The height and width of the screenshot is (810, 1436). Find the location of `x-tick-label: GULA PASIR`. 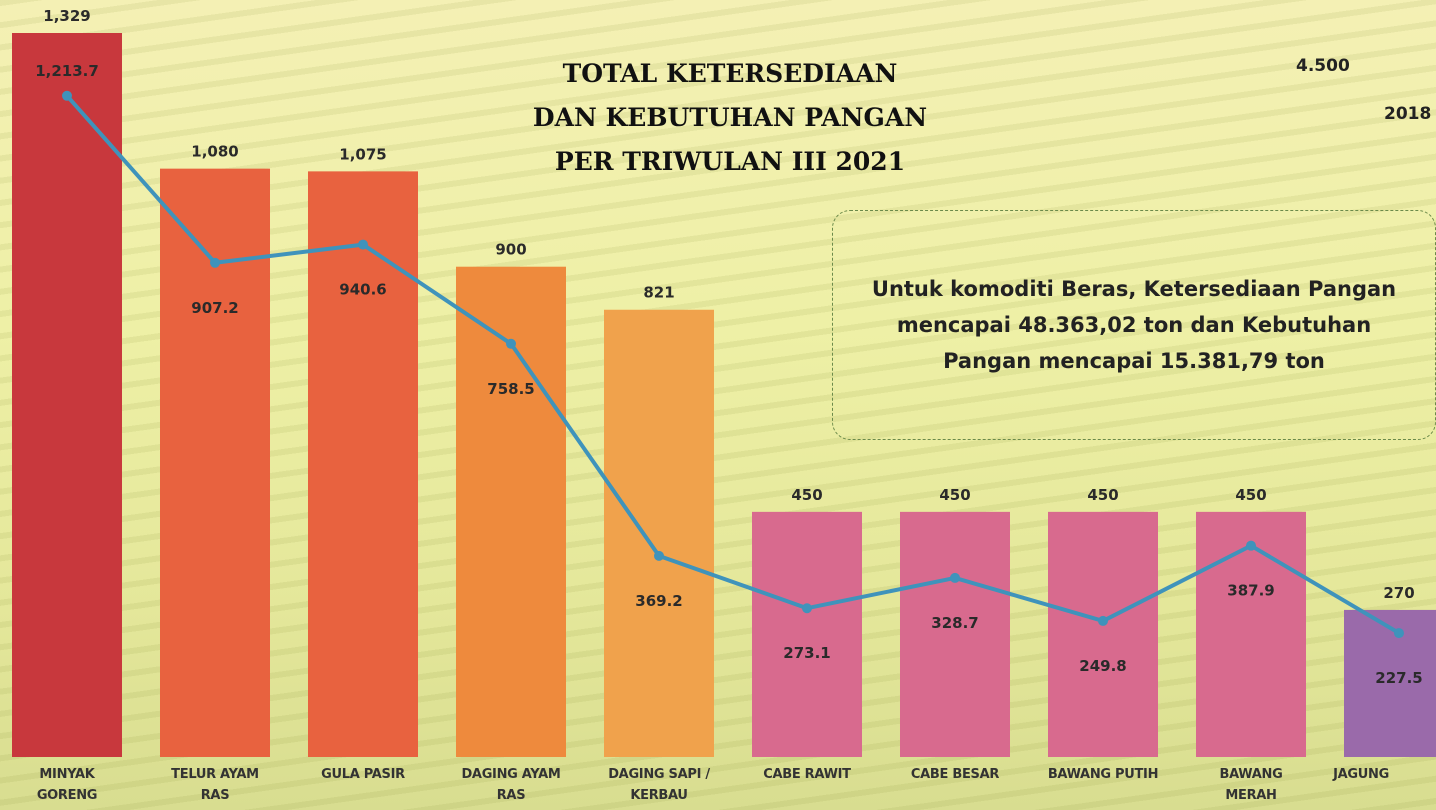

x-tick-label: GULA PASIR is located at coordinates (363, 774).